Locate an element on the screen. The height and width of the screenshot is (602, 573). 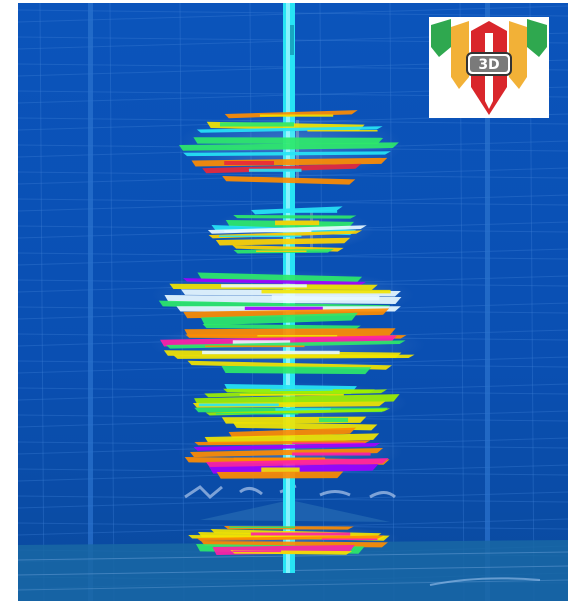
grid-post-left is located at coordinates (90, 302).